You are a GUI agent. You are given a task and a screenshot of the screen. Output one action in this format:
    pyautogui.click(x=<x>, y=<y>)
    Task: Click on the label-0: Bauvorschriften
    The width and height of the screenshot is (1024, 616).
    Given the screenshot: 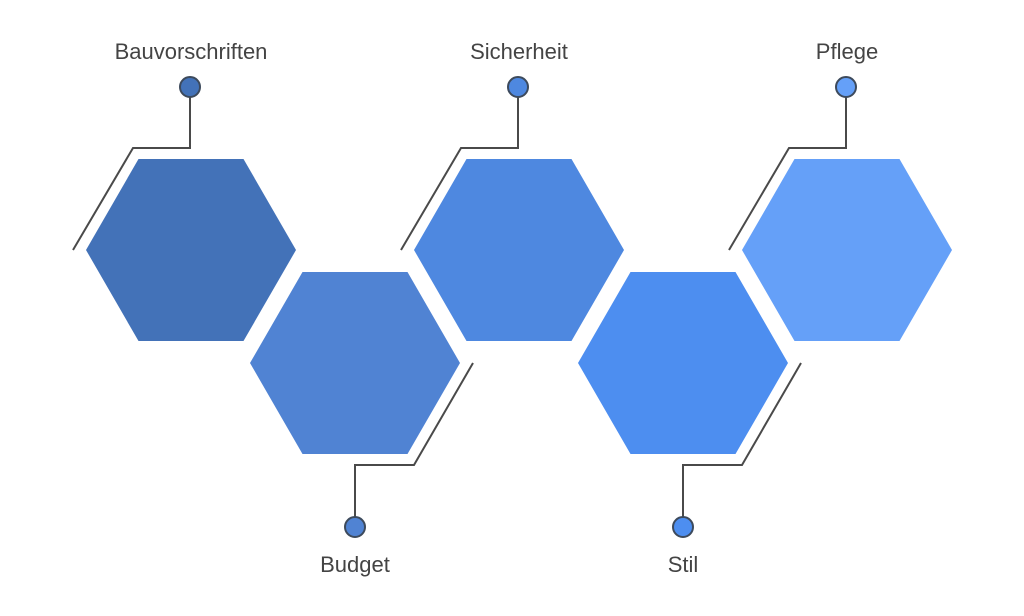 What is the action you would take?
    pyautogui.click(x=191, y=51)
    